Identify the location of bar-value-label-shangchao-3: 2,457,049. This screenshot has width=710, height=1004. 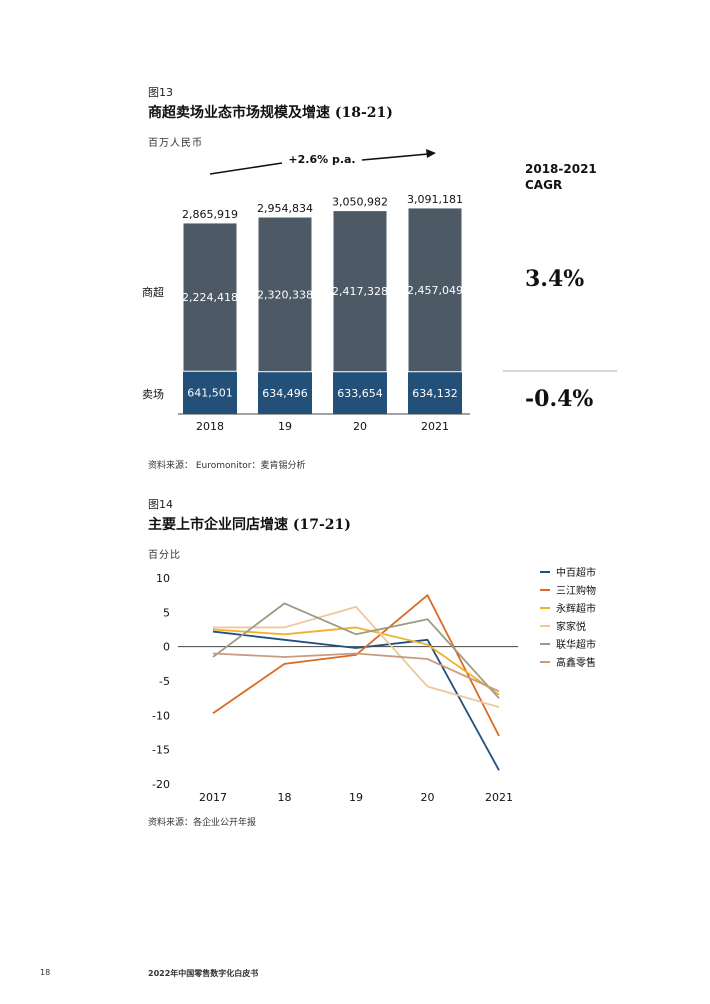
(435, 290).